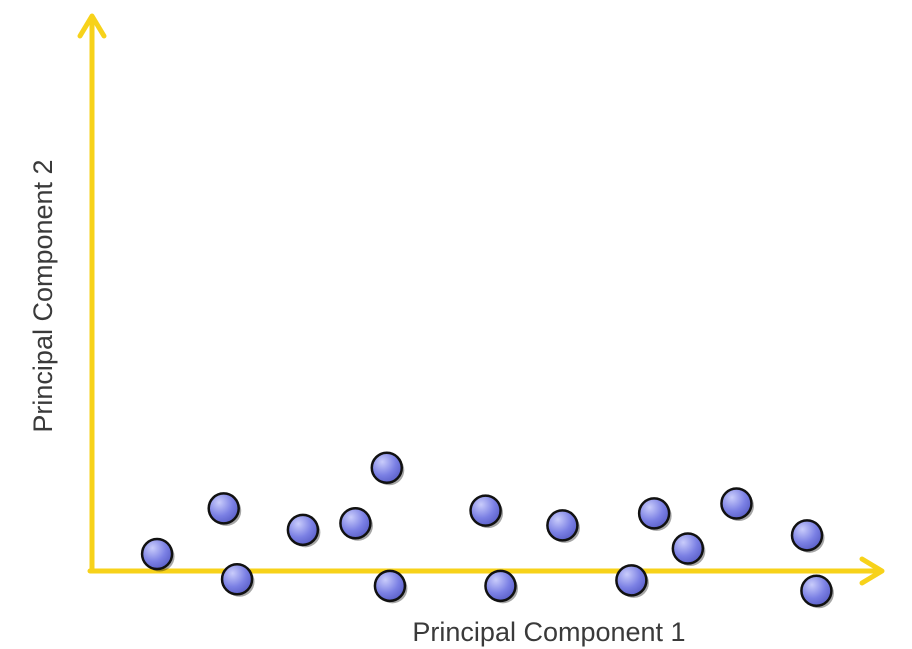 The image size is (912, 649). Describe the element at coordinates (548, 632) in the screenshot. I see `x-axis-title: Principal Component 1` at that location.